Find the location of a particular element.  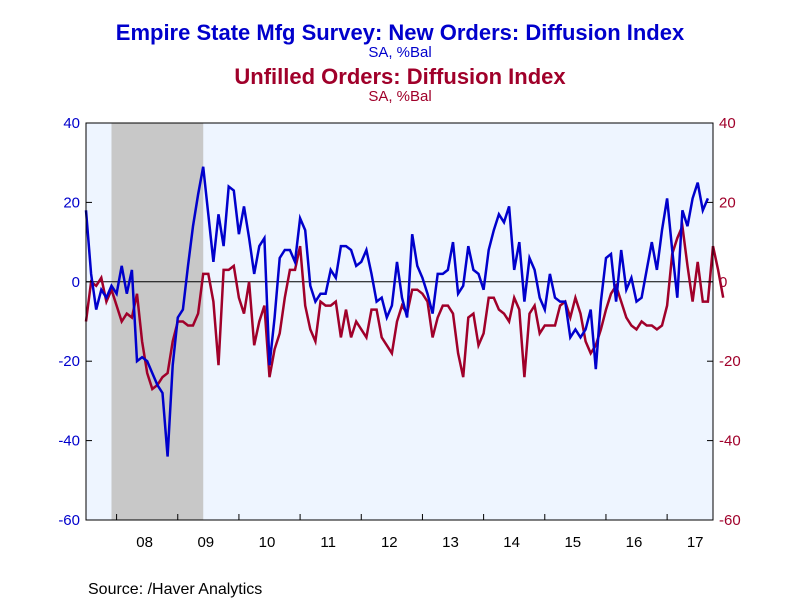

left-tick-label: 40 is located at coordinates (71, 123).